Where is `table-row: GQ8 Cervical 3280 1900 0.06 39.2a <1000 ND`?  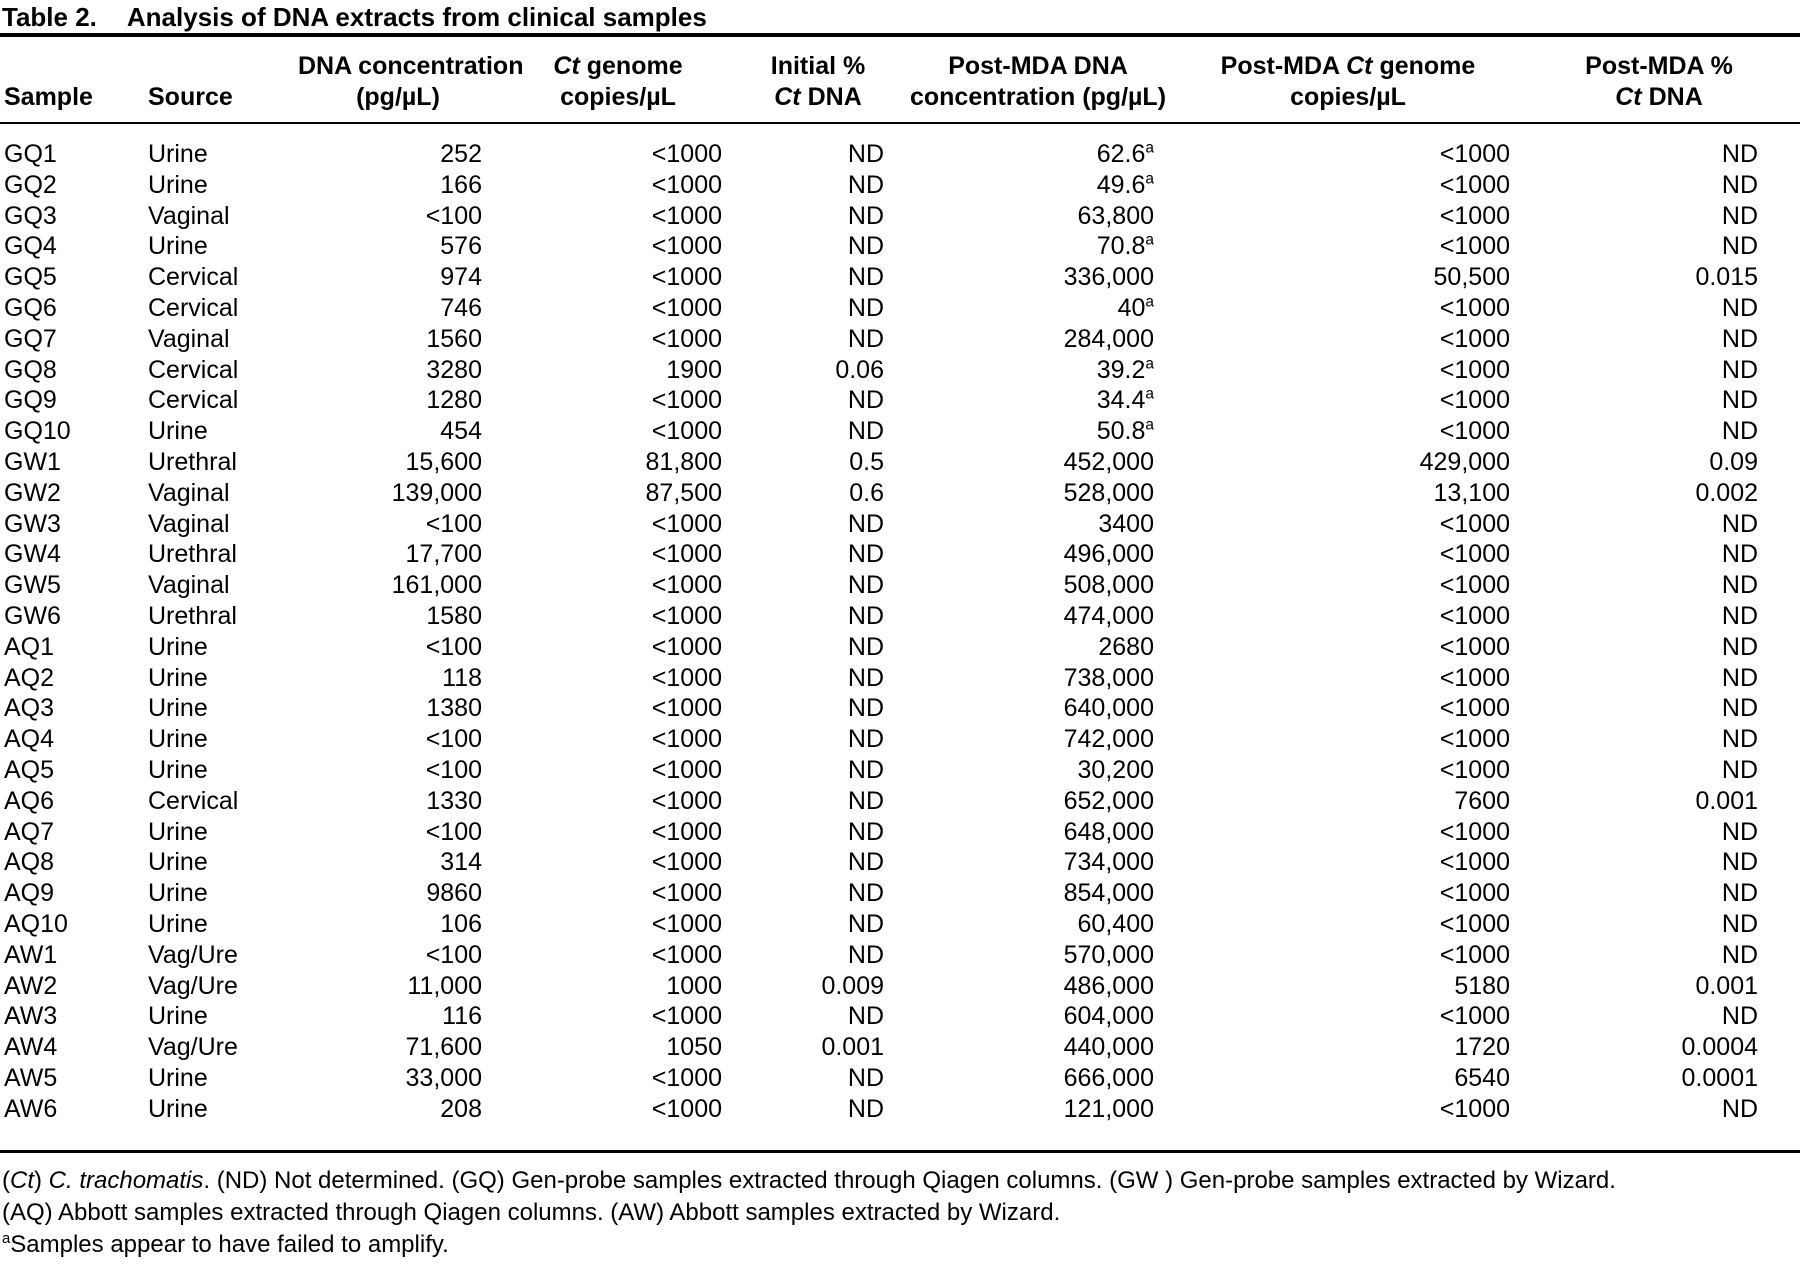 table-row: GQ8 Cervical 3280 1900 0.06 39.2a <1000 ND is located at coordinates (900, 370).